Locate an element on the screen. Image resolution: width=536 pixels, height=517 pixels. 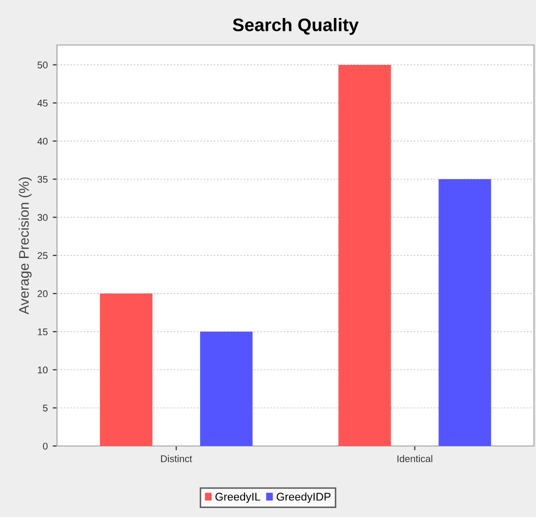
legend-label: GreedyIDP is located at coordinates (303, 497).